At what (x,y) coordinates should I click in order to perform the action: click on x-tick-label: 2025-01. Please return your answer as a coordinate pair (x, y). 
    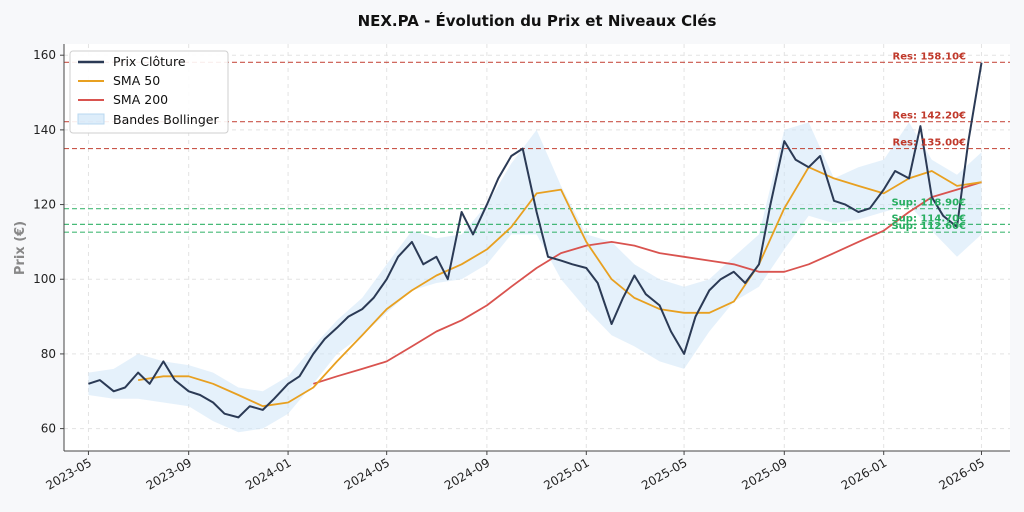
    Looking at the image, I should click on (566, 473).